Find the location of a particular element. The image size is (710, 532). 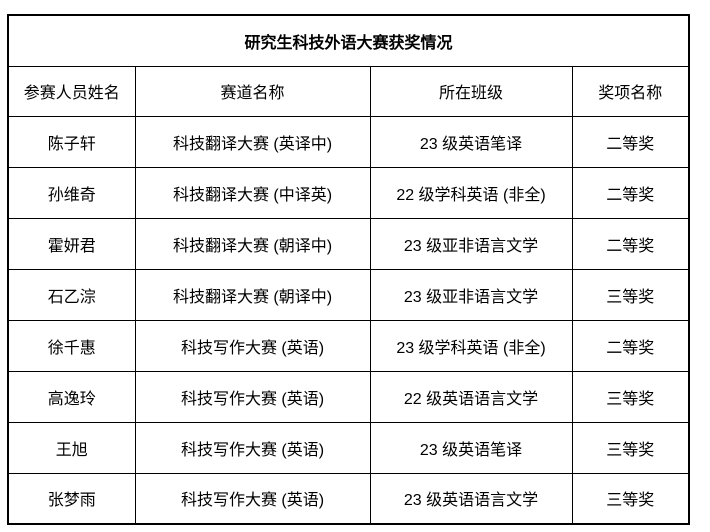

cell-participant-name: 徐千惠 is located at coordinates (71, 345).